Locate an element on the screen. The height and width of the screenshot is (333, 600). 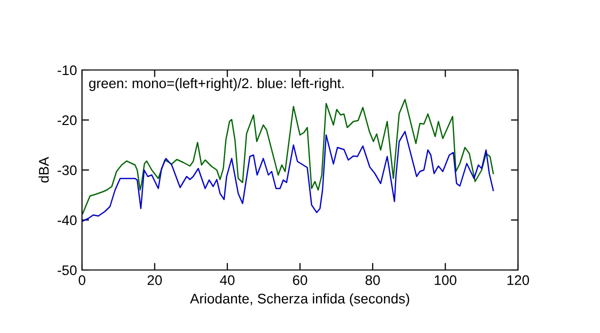
x-tick-label: 80 is located at coordinates (373, 280).